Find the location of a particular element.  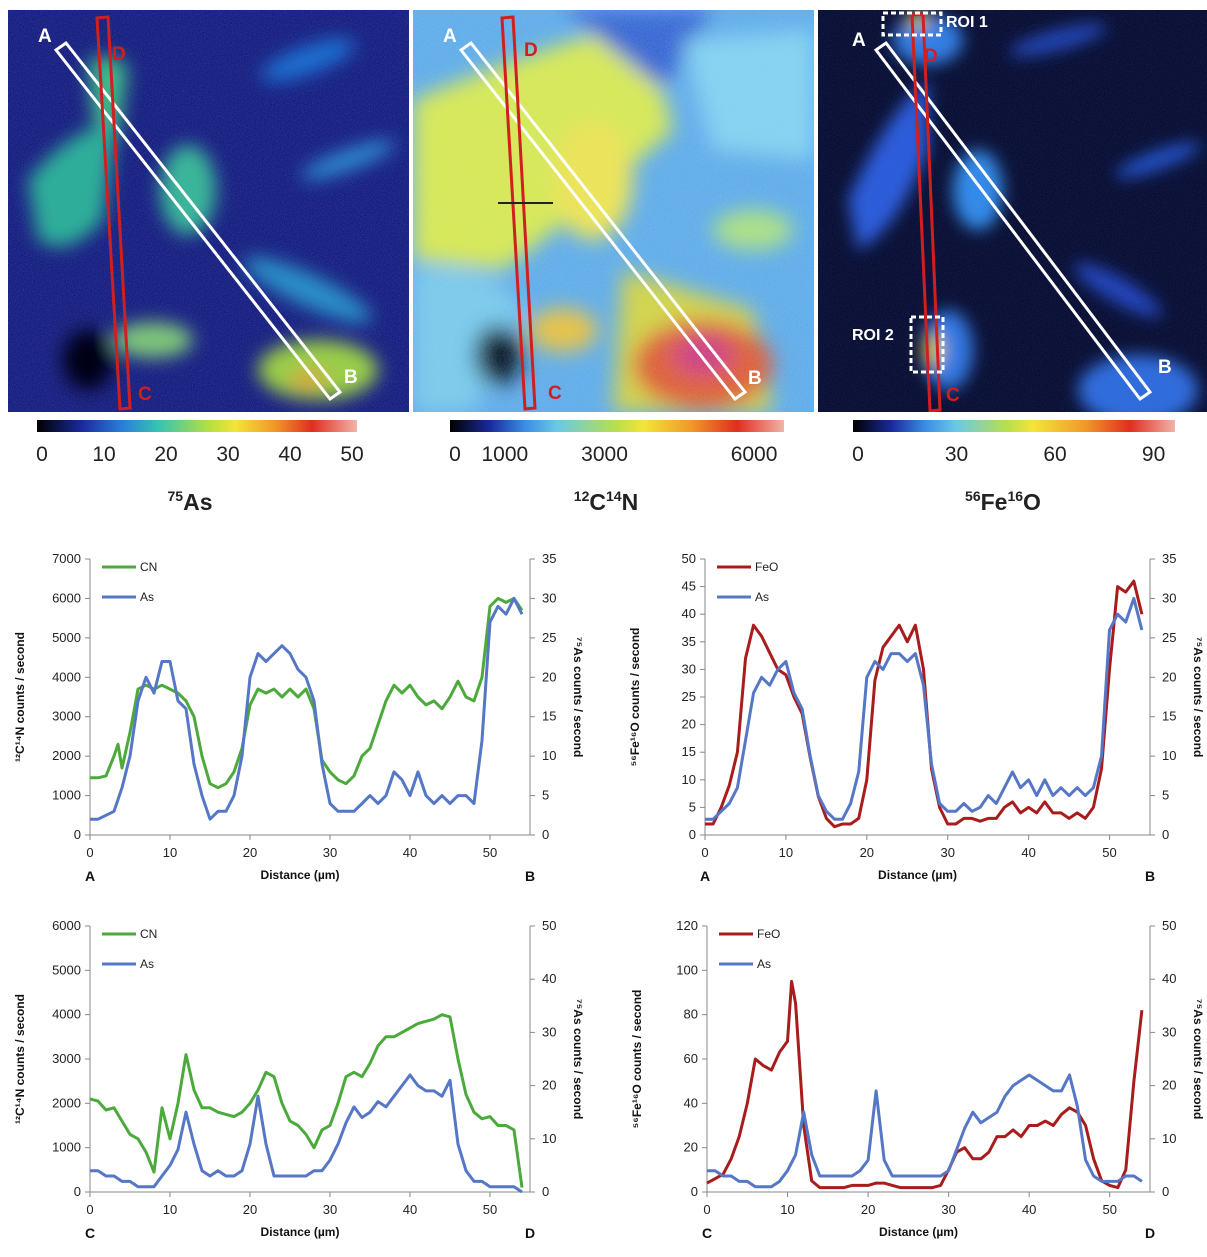

cn-map-label-d: D is located at coordinates (531, 50).